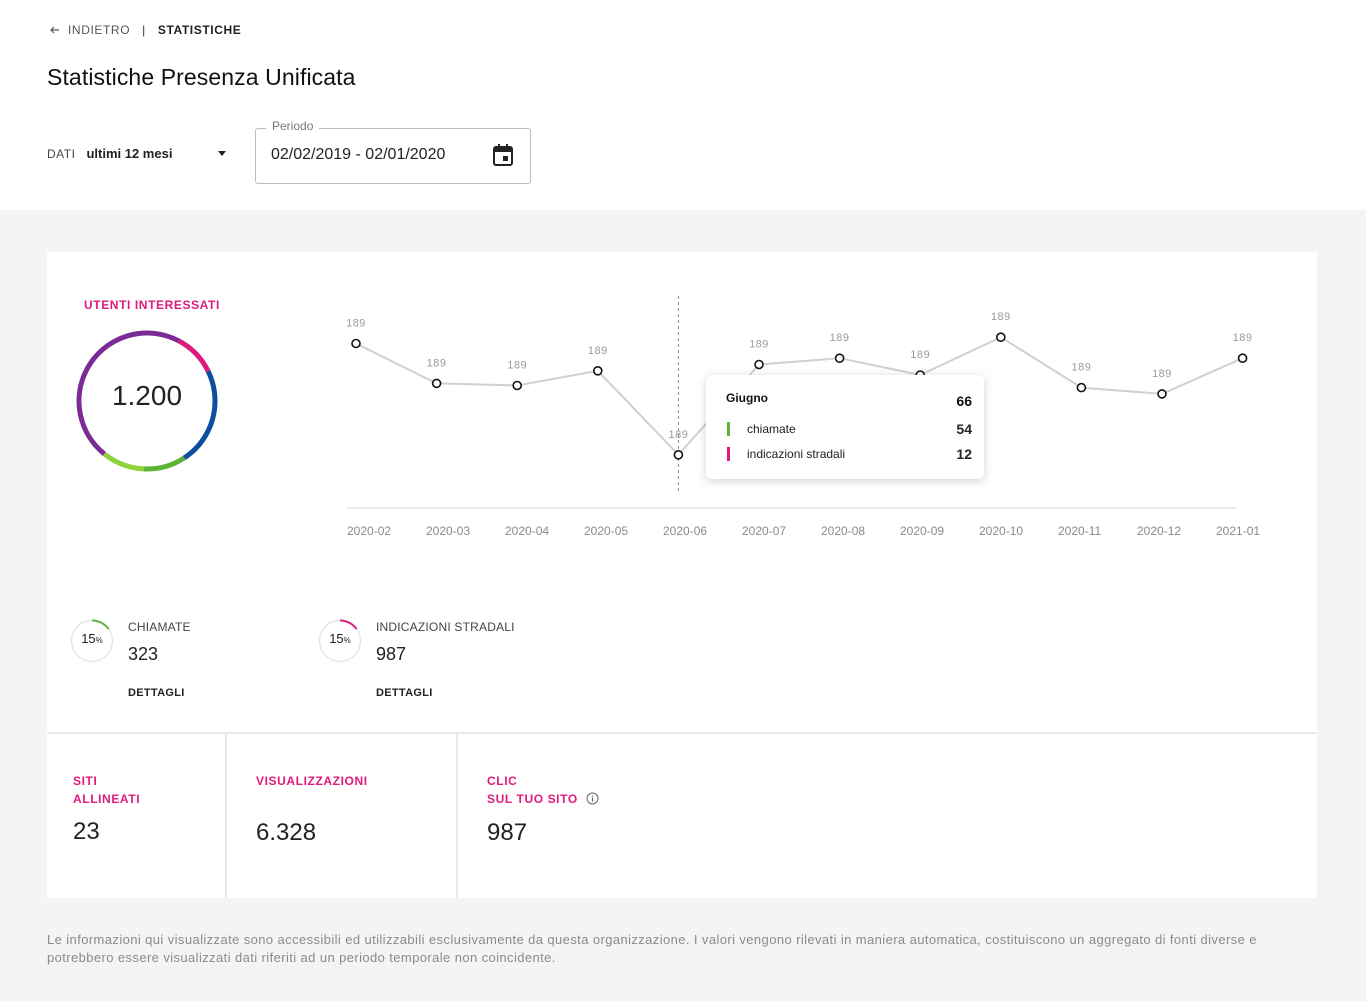 Image resolution: width=1366 pixels, height=1001 pixels. Describe the element at coordinates (682, 733) in the screenshot. I see `section-divider` at that location.